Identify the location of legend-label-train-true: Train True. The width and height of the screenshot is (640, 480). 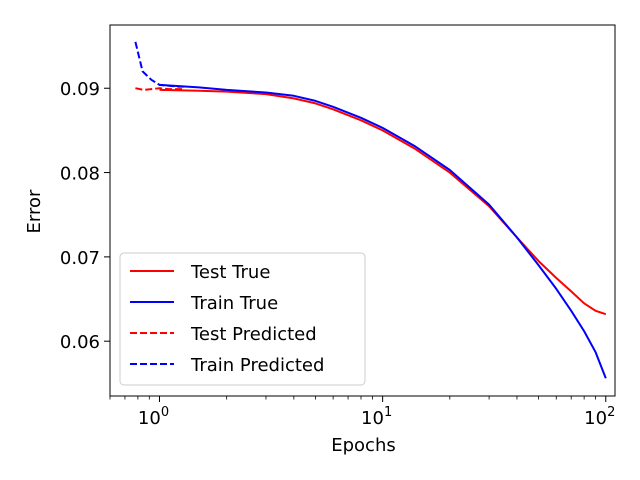
(234, 303).